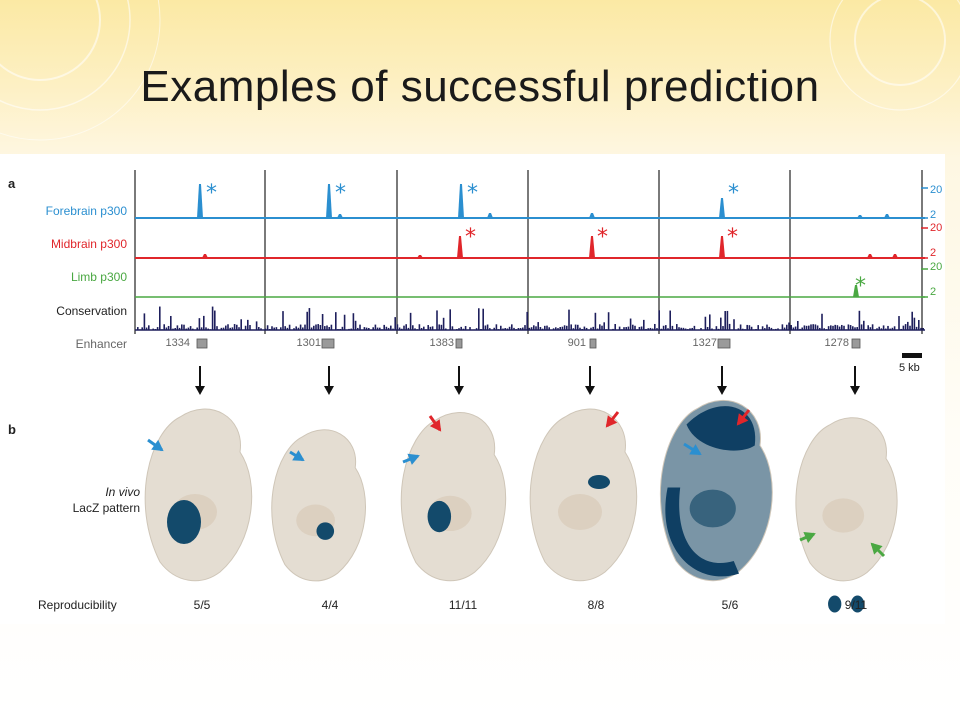  What do you see at coordinates (470, 237) in the screenshot?
I see `peak-asterisk: *` at bounding box center [470, 237].